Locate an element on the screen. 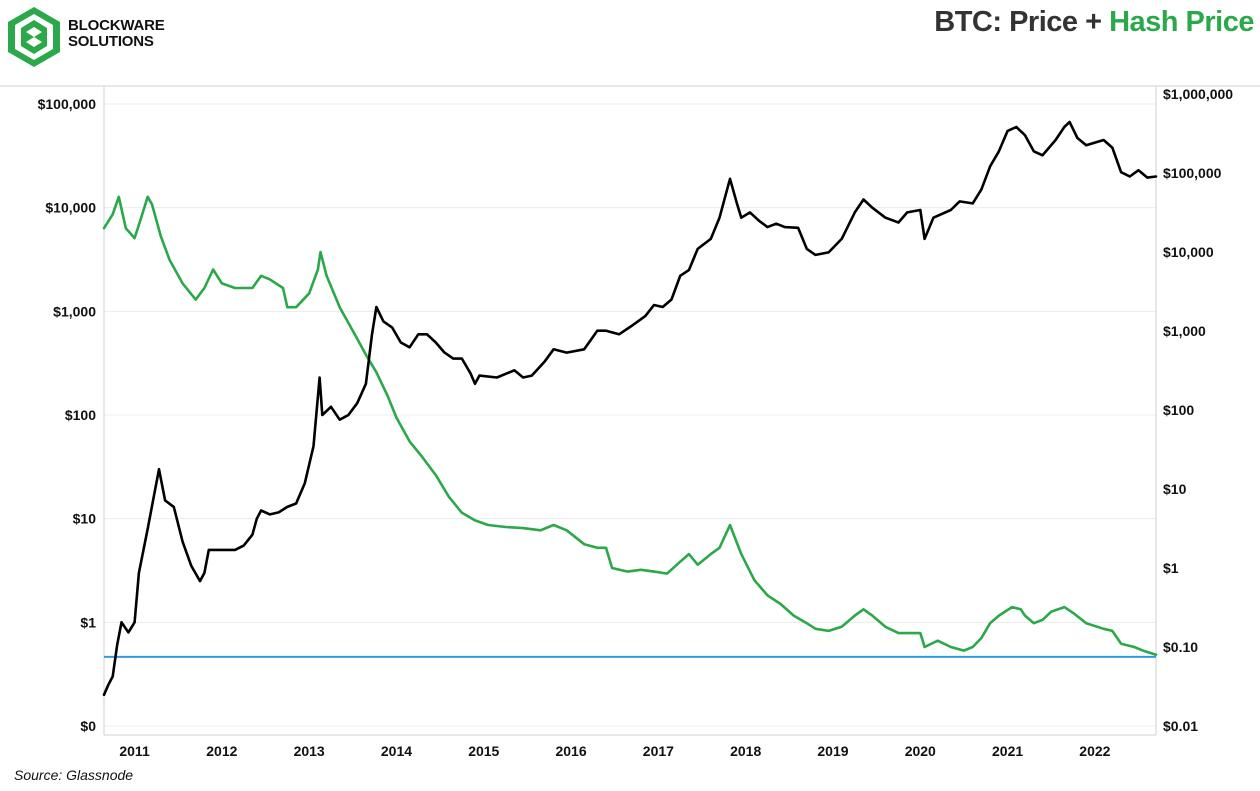 Image resolution: width=1260 pixels, height=791 pixels. x-tick-label: 2017 is located at coordinates (658, 751).